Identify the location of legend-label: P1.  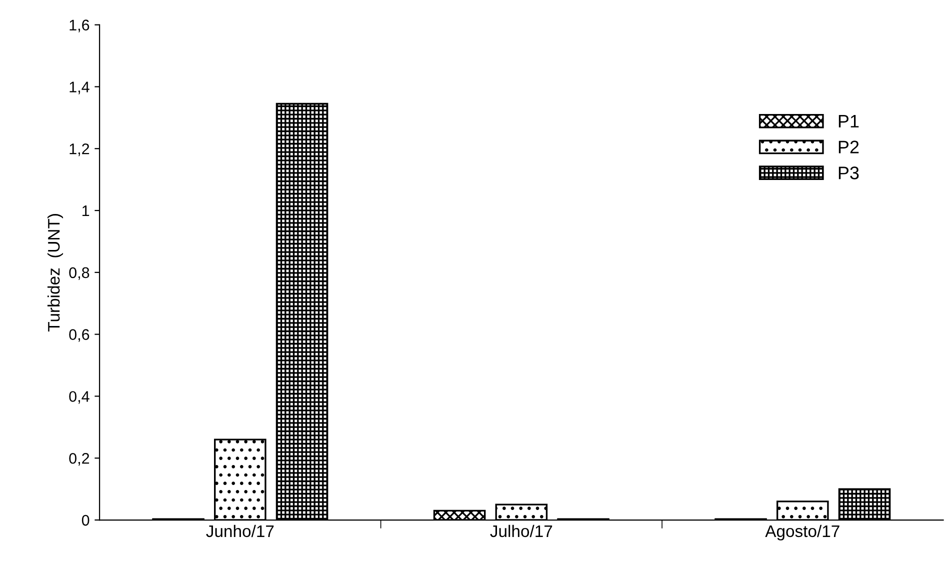
(848, 121).